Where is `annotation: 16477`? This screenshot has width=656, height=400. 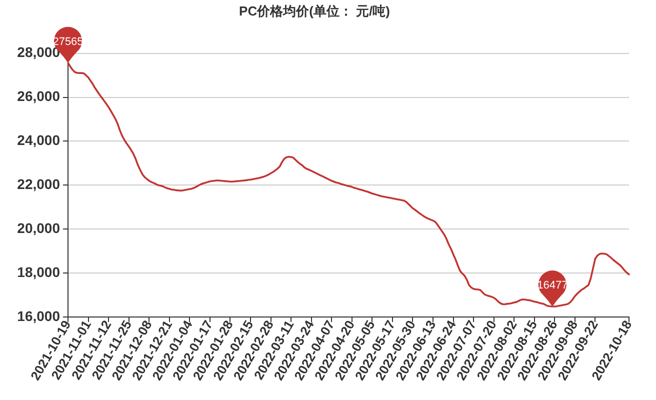
annotation: 16477 is located at coordinates (552, 286).